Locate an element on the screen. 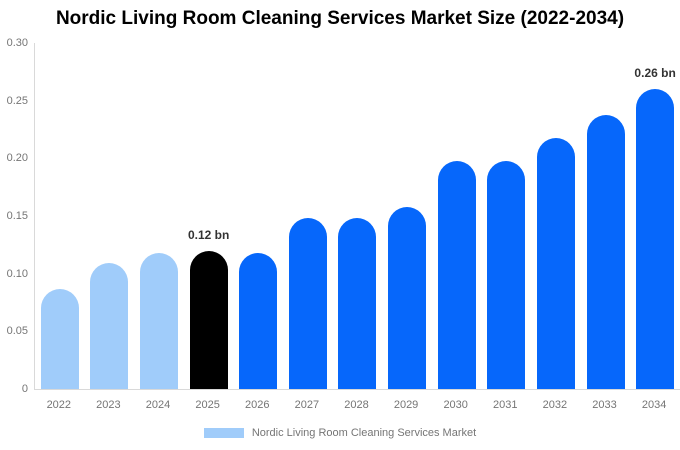 The image size is (680, 450). x-axis-label-2023: 2023 is located at coordinates (108, 405).